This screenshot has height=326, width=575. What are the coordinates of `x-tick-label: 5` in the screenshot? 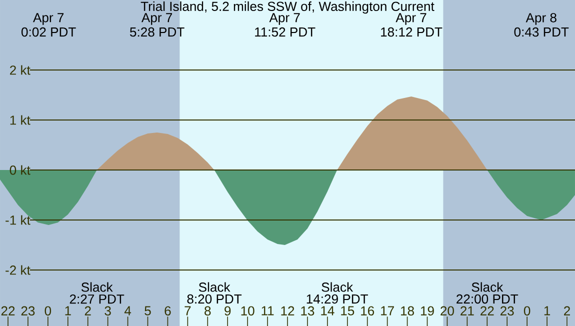 It's located at (147, 311).